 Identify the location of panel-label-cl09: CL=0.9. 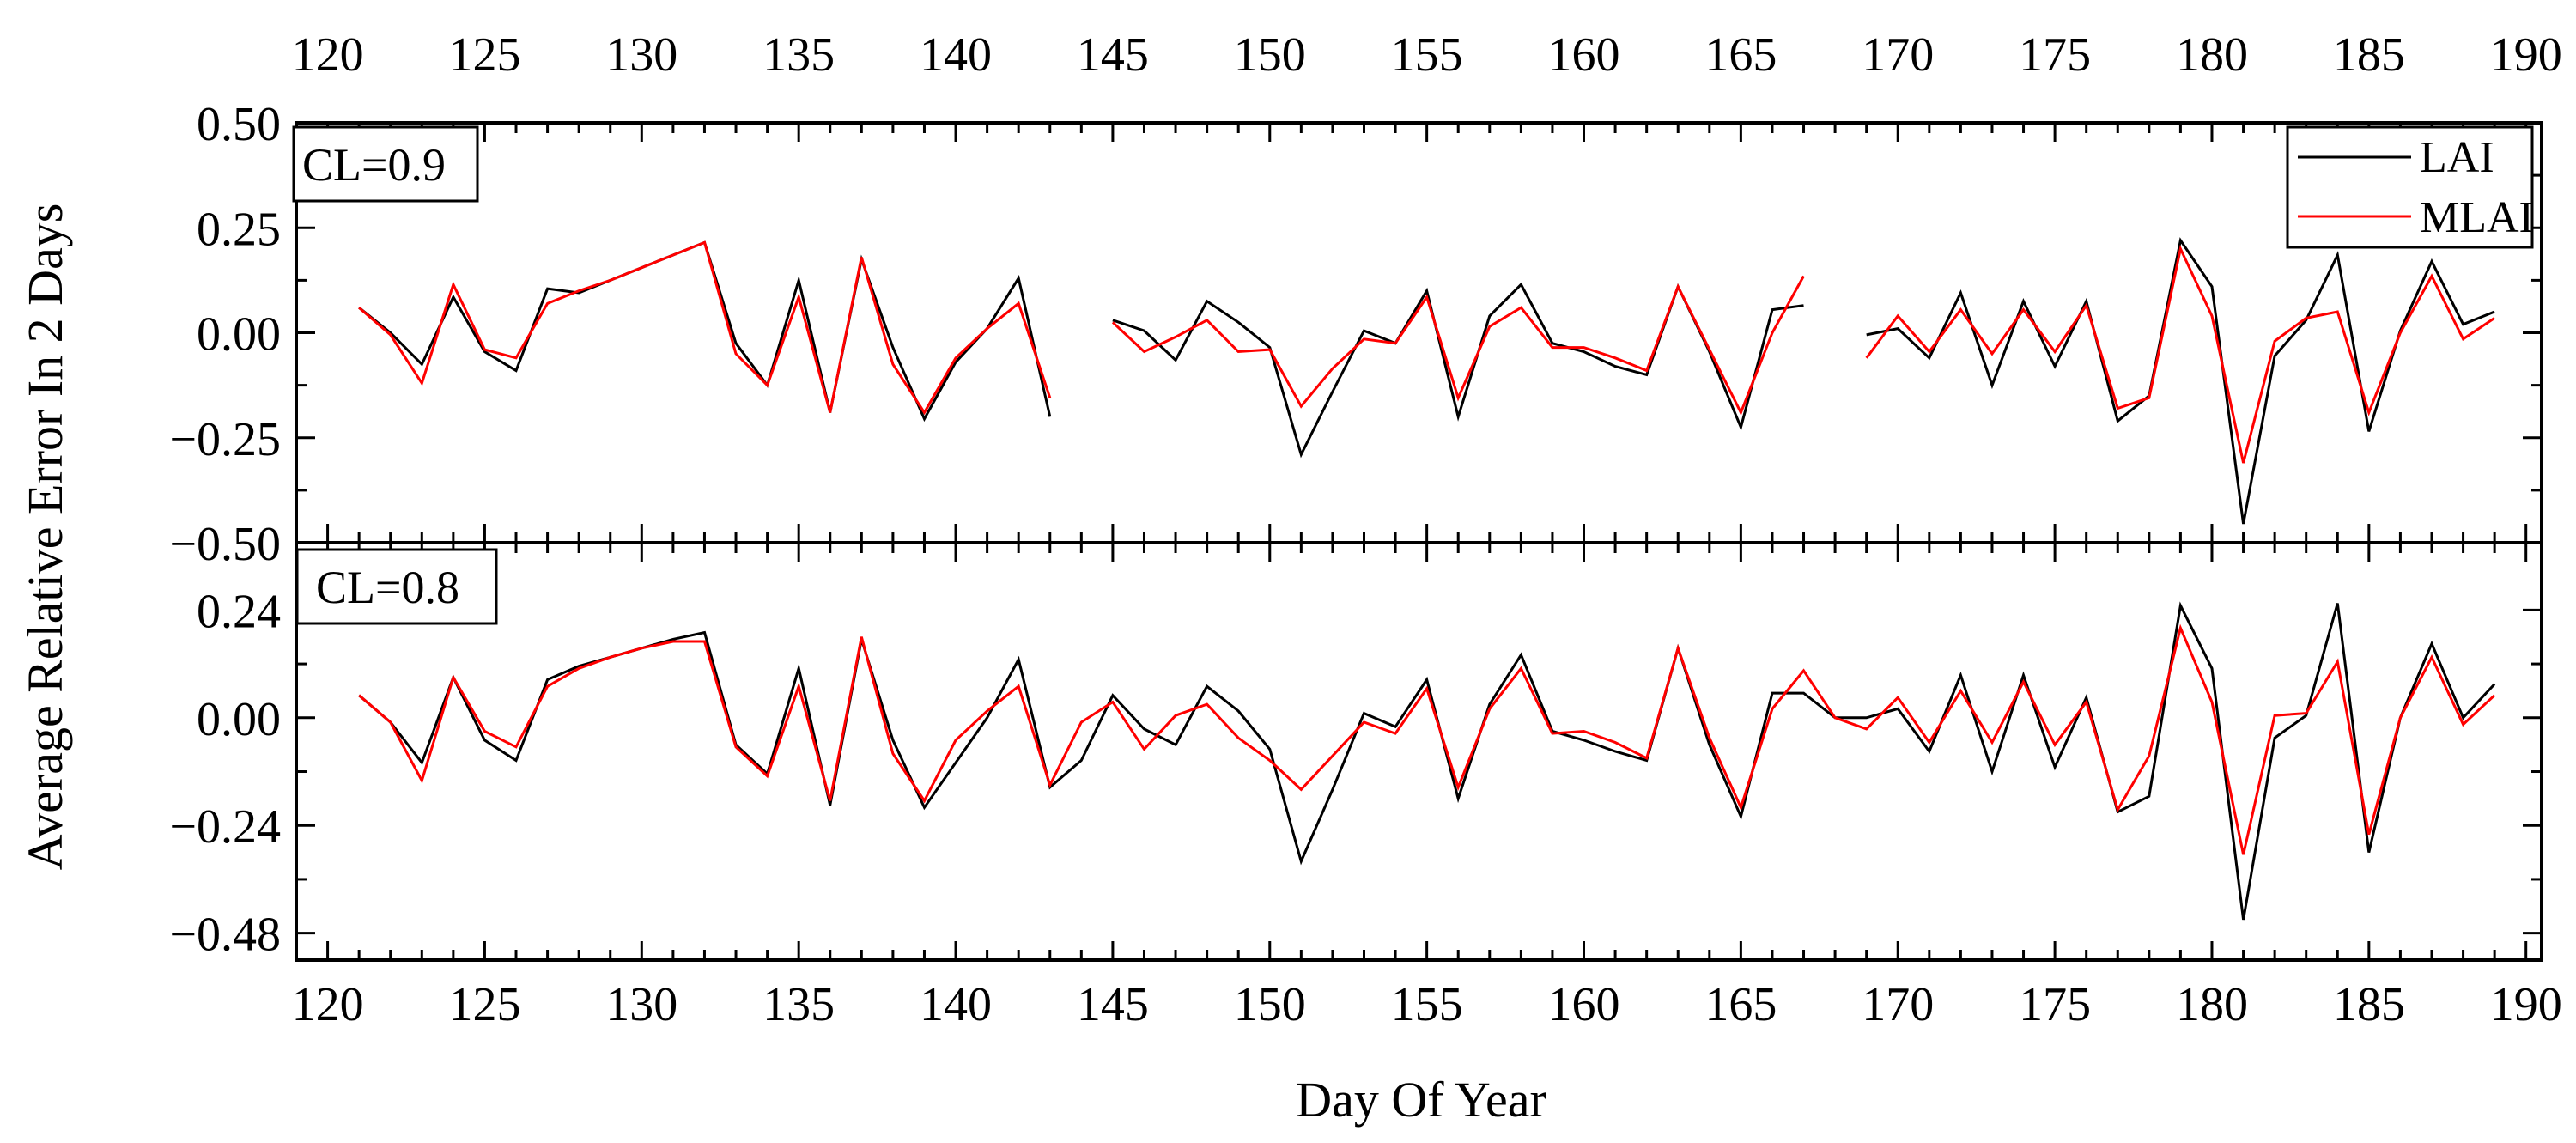
(374, 165).